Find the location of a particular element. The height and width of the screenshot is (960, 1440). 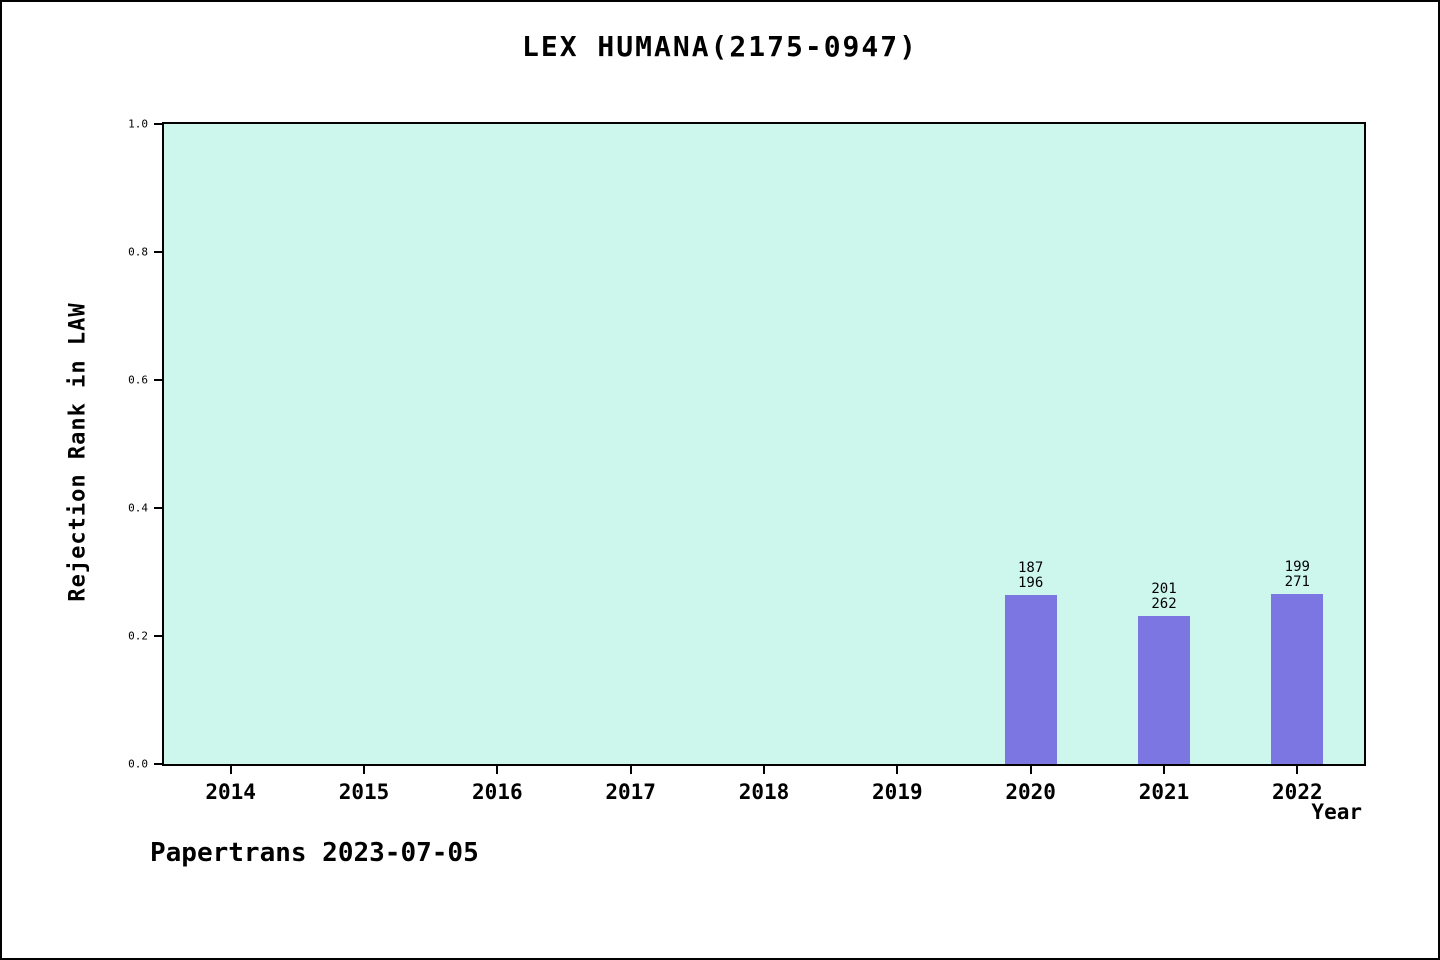

x-tick-label: 2020 is located at coordinates (1030, 792).